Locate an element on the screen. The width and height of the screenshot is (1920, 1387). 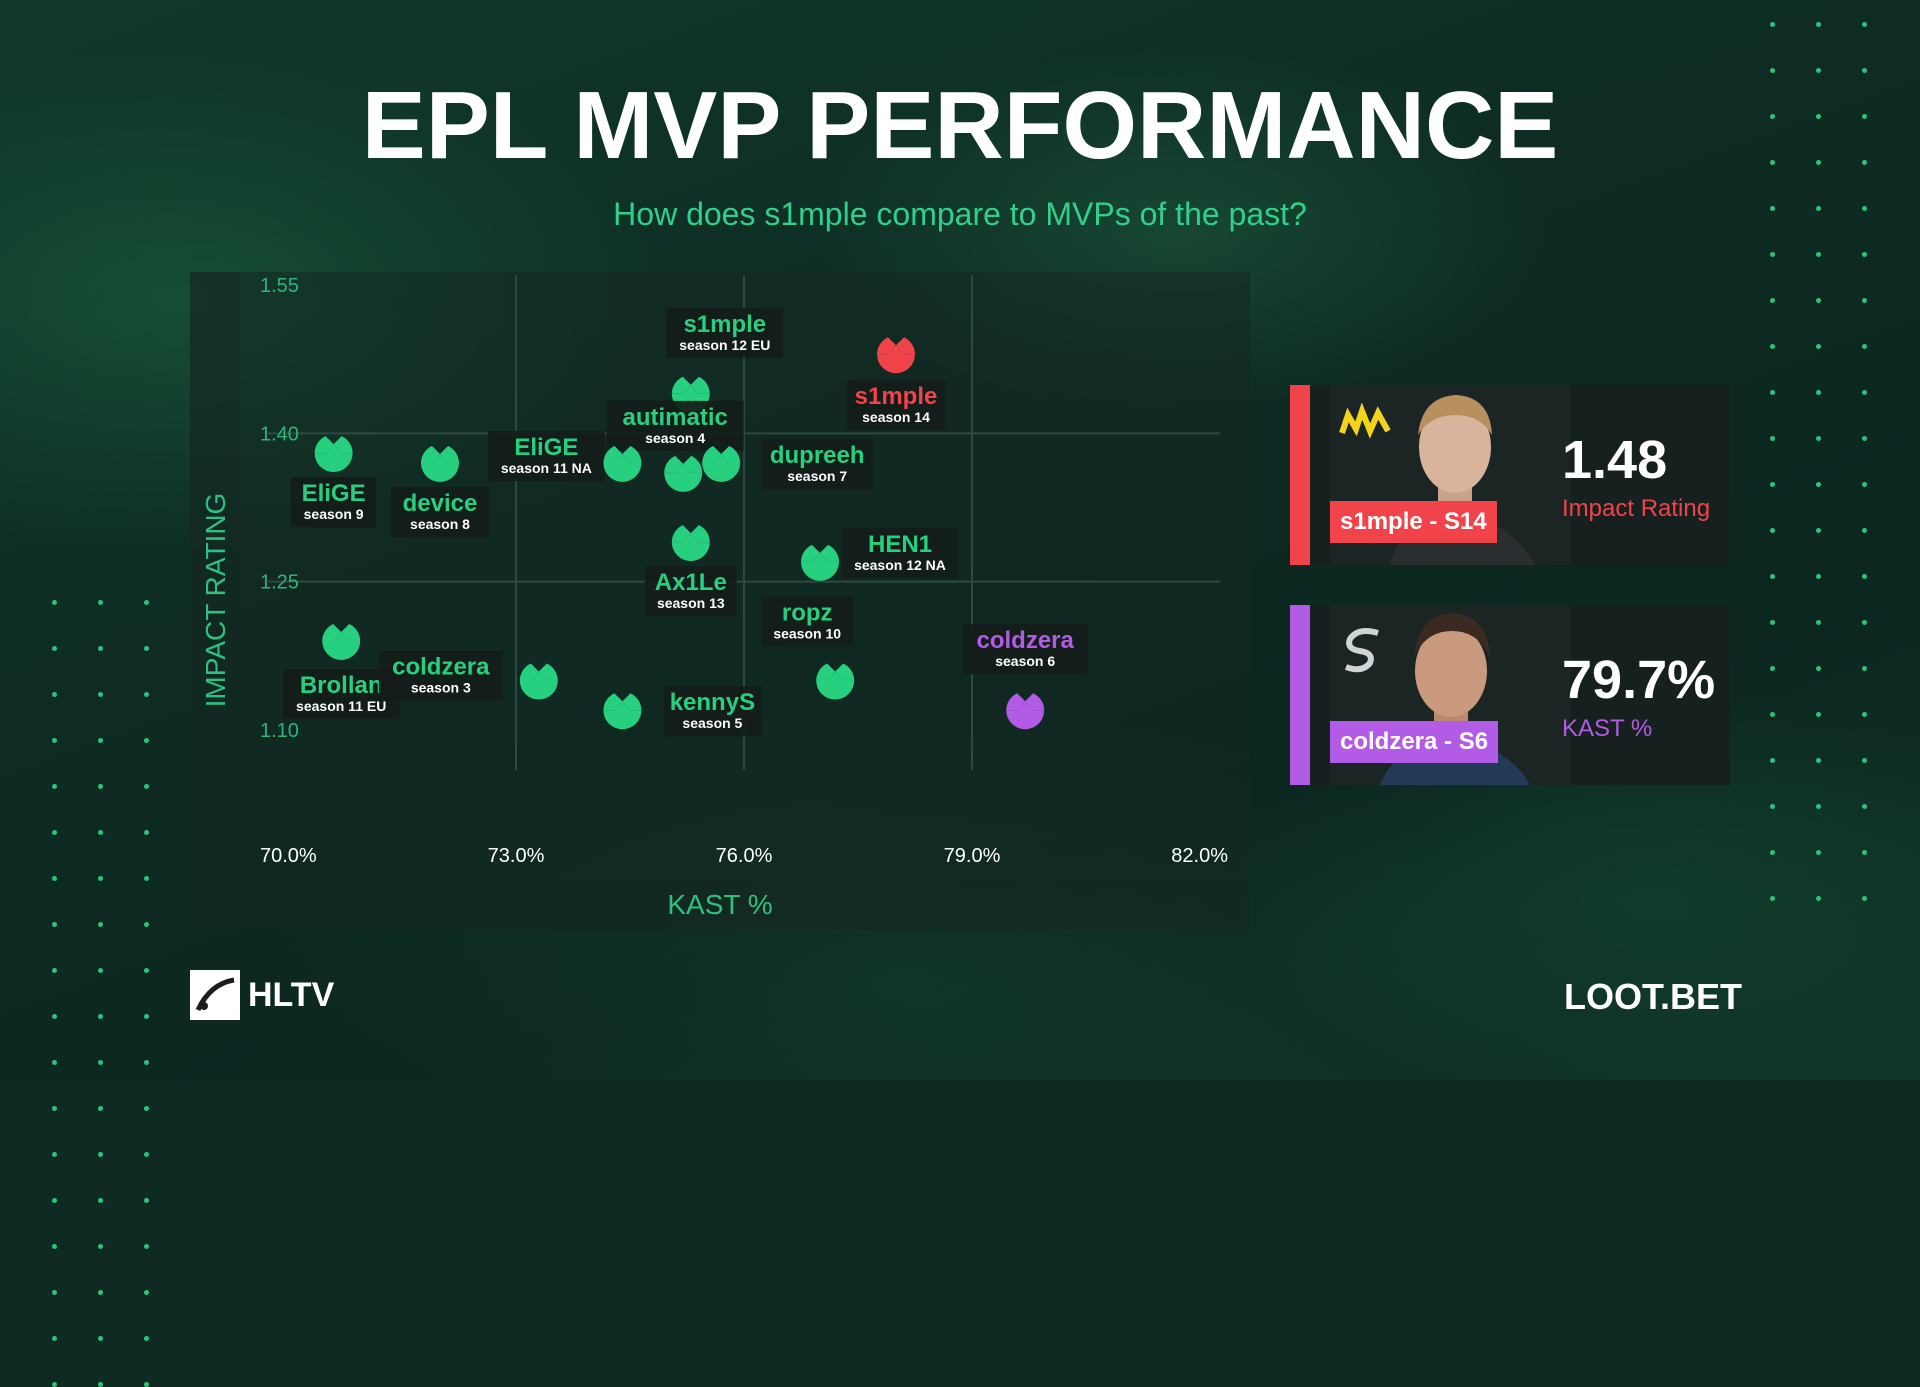
card-label: Impact Rating is located at coordinates (1636, 508).